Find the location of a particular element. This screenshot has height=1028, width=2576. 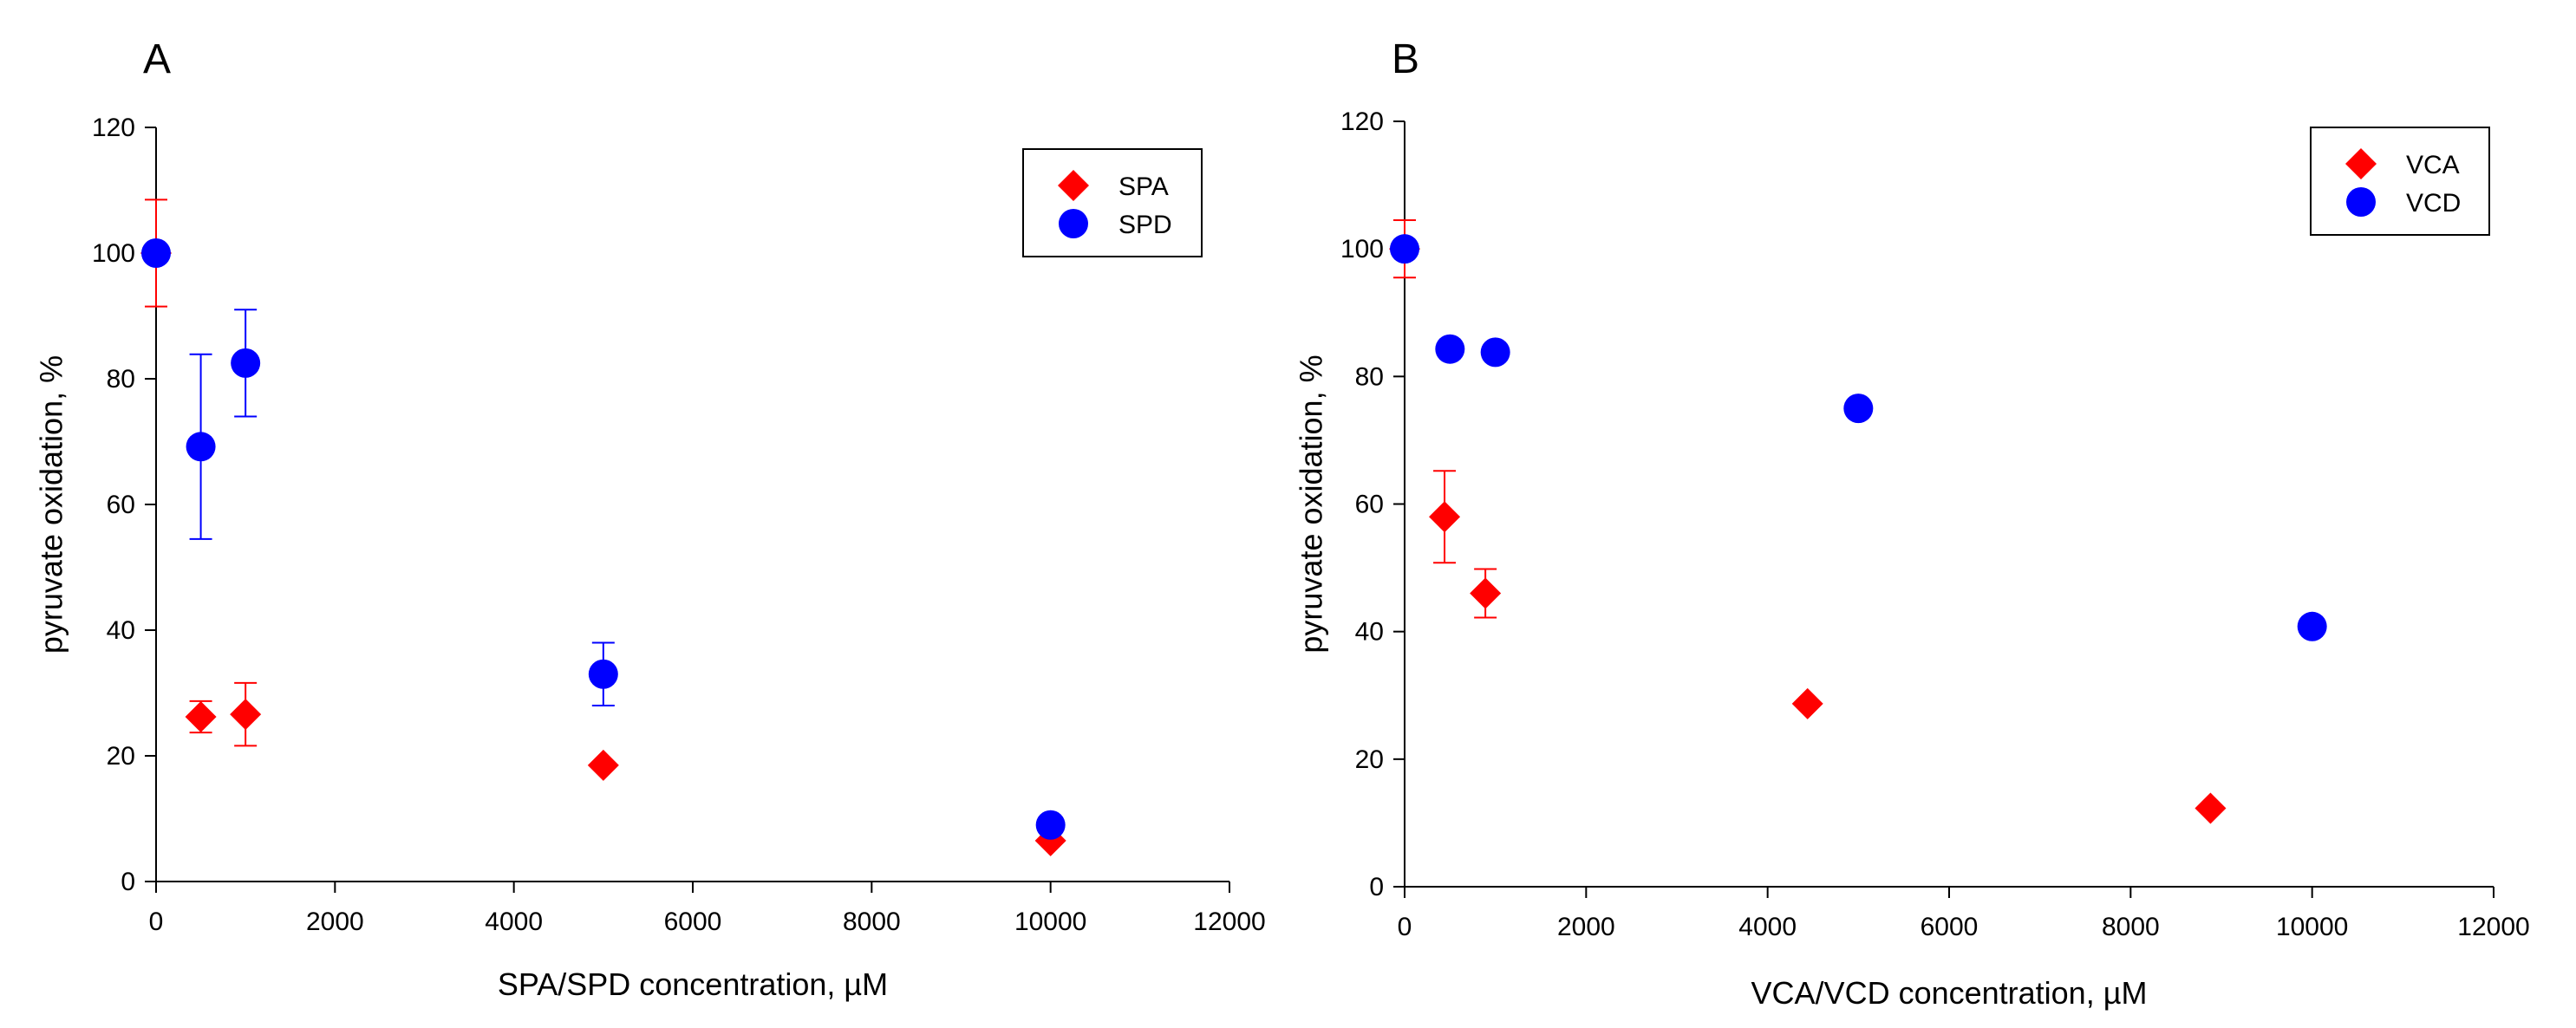

legend: SPA SPD is located at coordinates (1112, 202).